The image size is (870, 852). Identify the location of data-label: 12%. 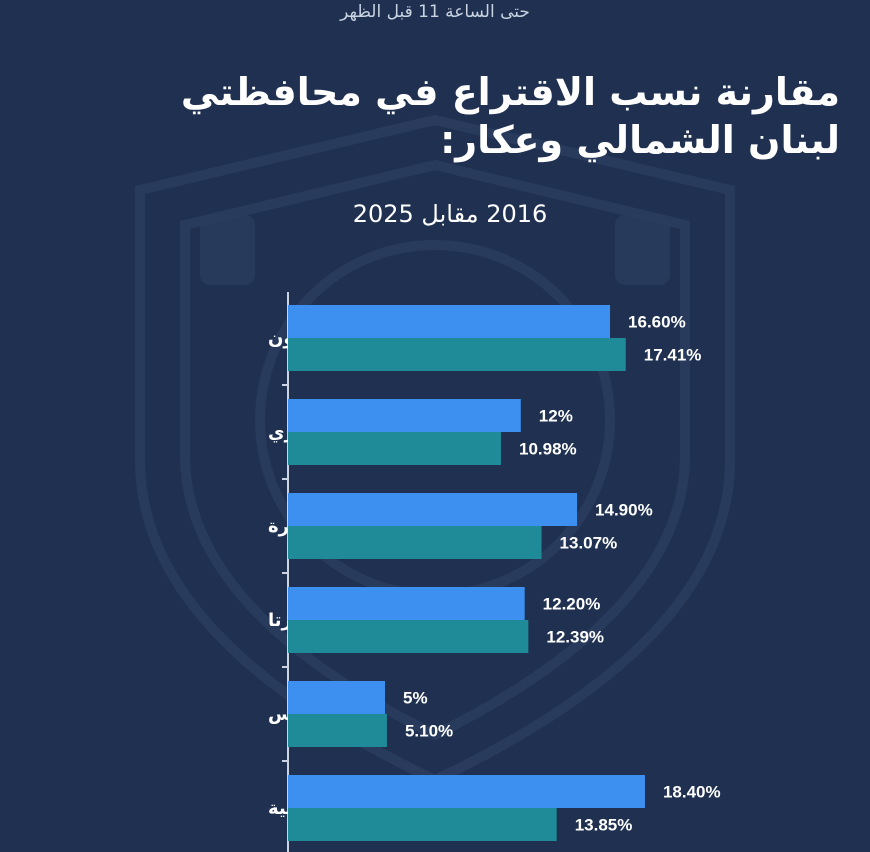
(556, 416).